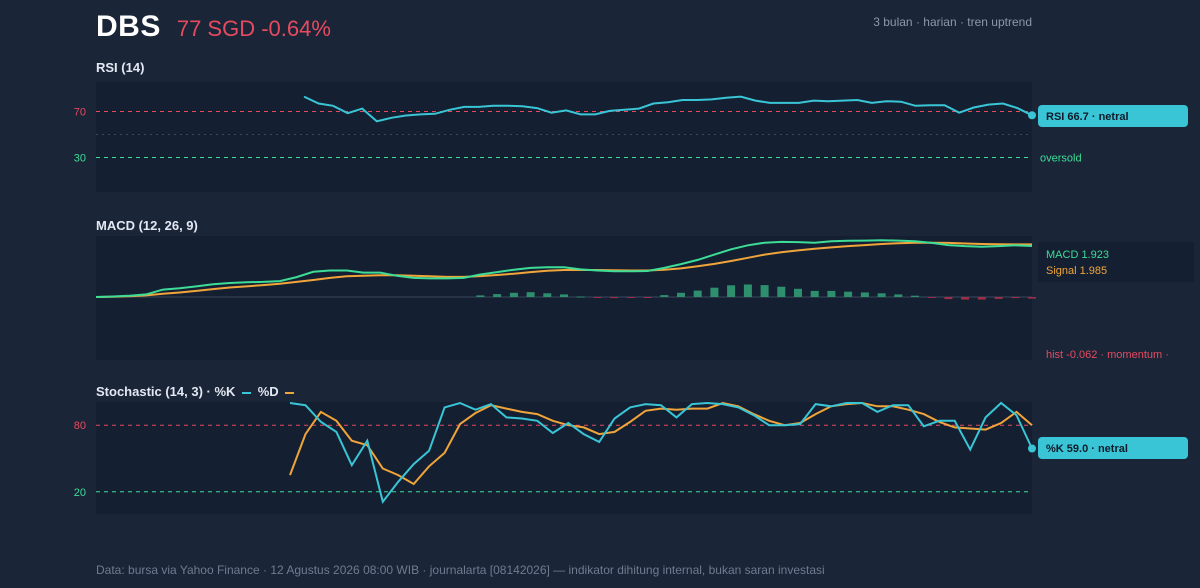 The width and height of the screenshot is (1200, 588). I want to click on signal-line, so click(563, 269).